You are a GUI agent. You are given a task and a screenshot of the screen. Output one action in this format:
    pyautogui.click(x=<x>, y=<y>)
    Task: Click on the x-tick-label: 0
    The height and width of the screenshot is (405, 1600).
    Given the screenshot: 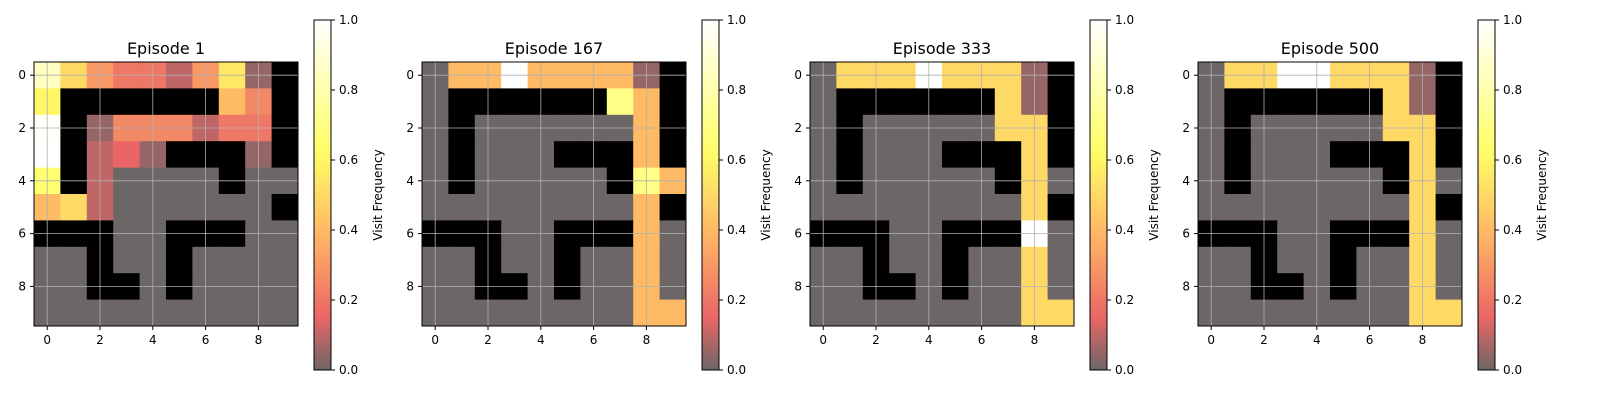 What is the action you would take?
    pyautogui.click(x=823, y=340)
    